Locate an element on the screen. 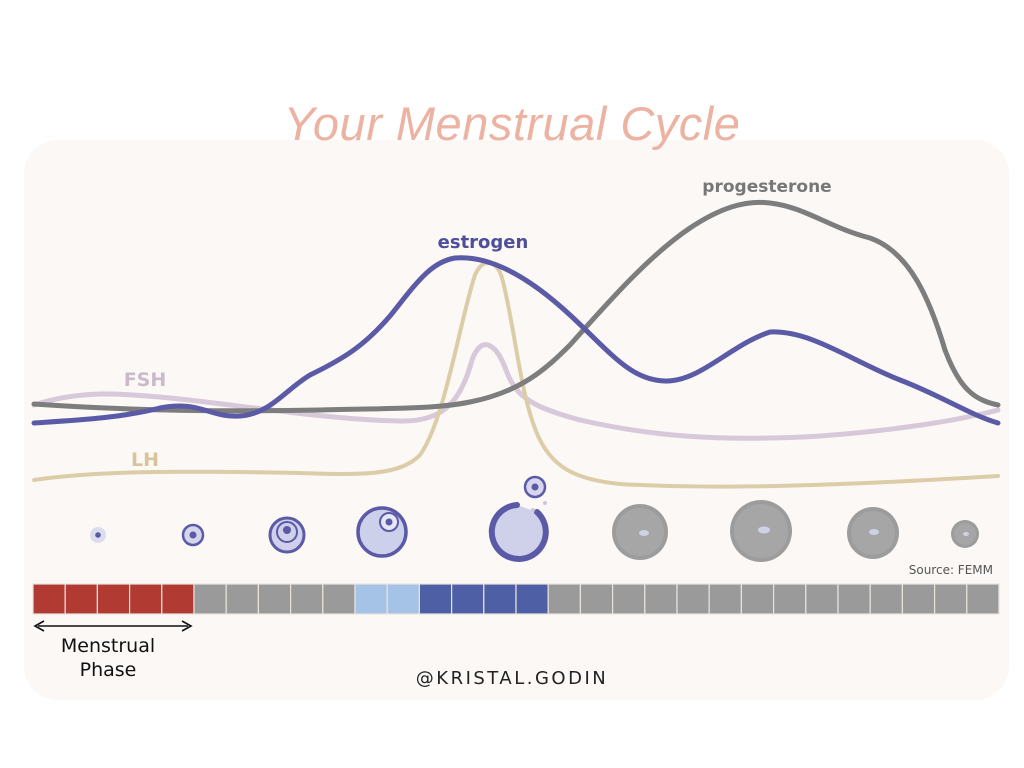  corpus-luteum-late-icon is located at coordinates (873, 533).